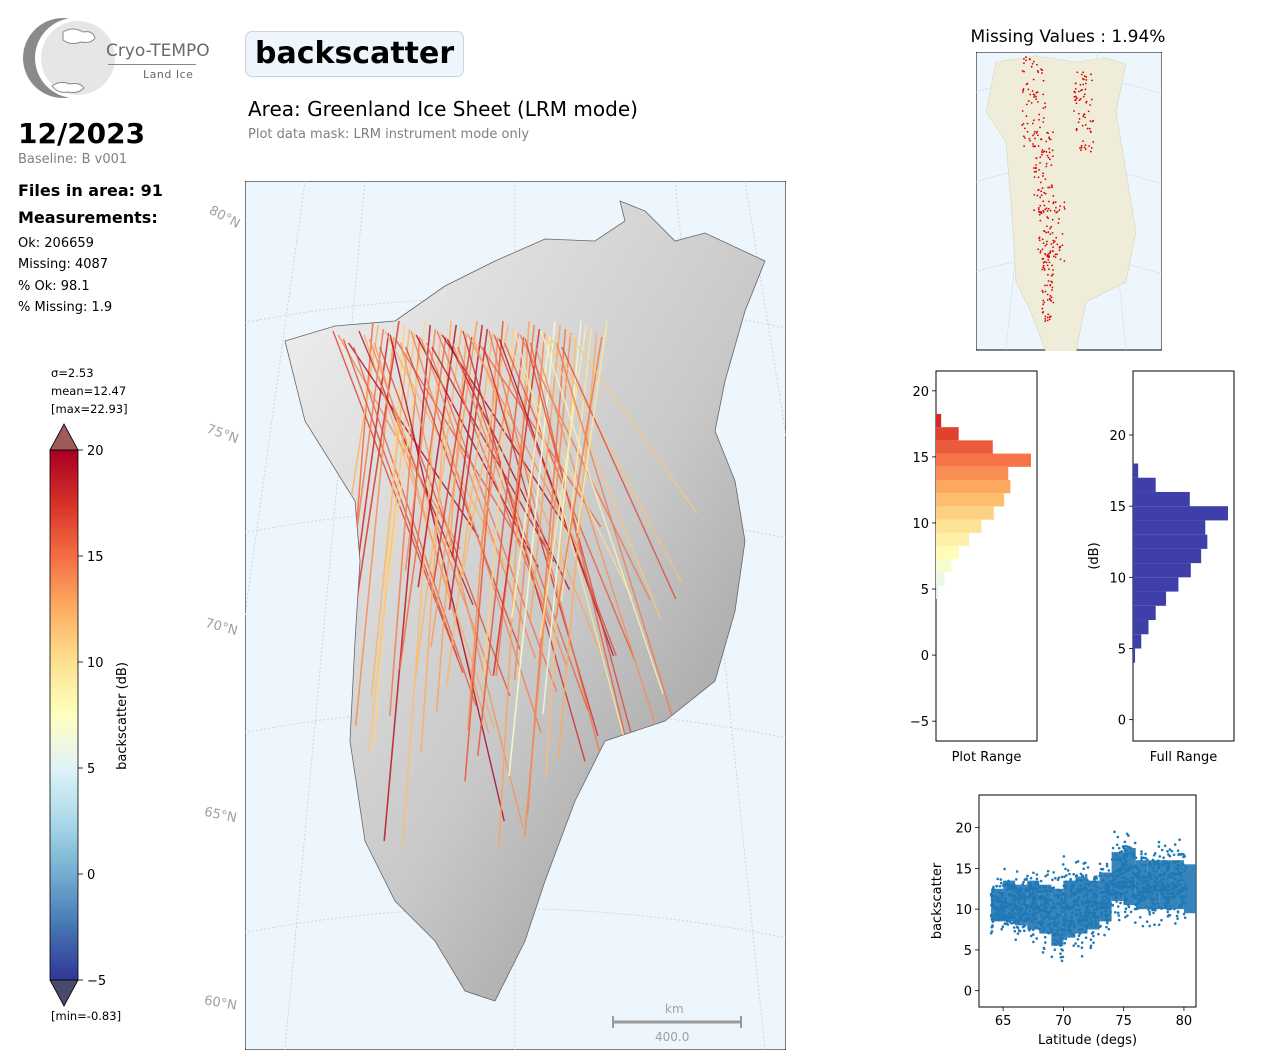  What do you see at coordinates (1003, 1021) in the screenshot?
I see `scatter-xtick-label: 65` at bounding box center [1003, 1021].